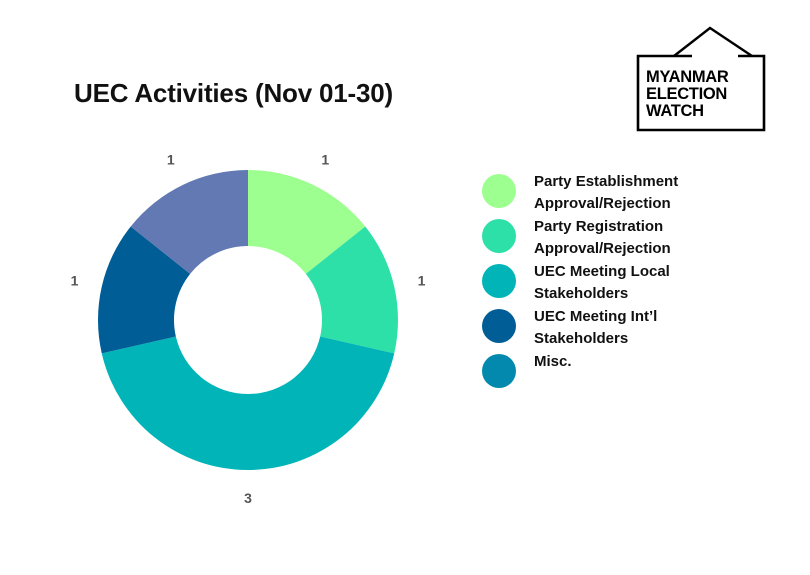  Describe the element at coordinates (687, 77) in the screenshot. I see `logo-line-1: MYANMAR` at that location.